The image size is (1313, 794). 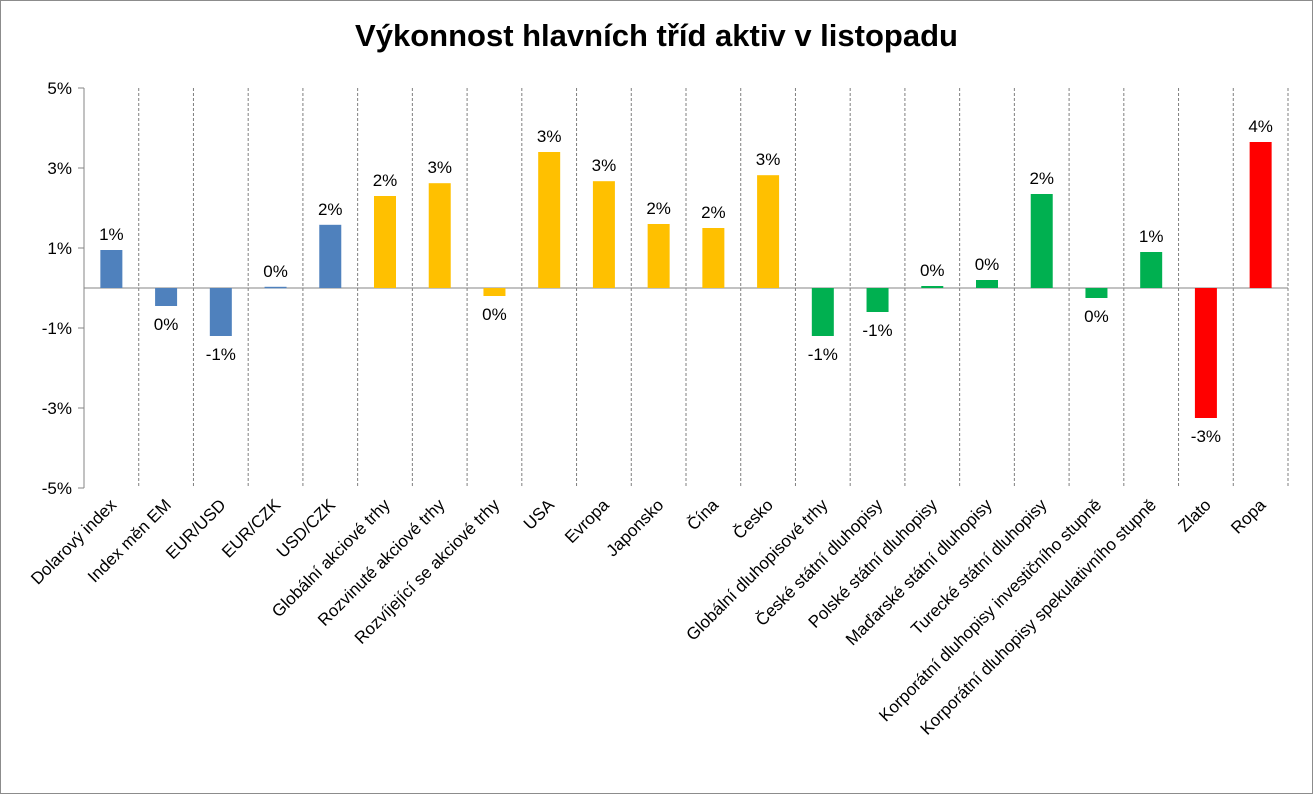 What do you see at coordinates (702, 514) in the screenshot?
I see `category-label: Čína` at bounding box center [702, 514].